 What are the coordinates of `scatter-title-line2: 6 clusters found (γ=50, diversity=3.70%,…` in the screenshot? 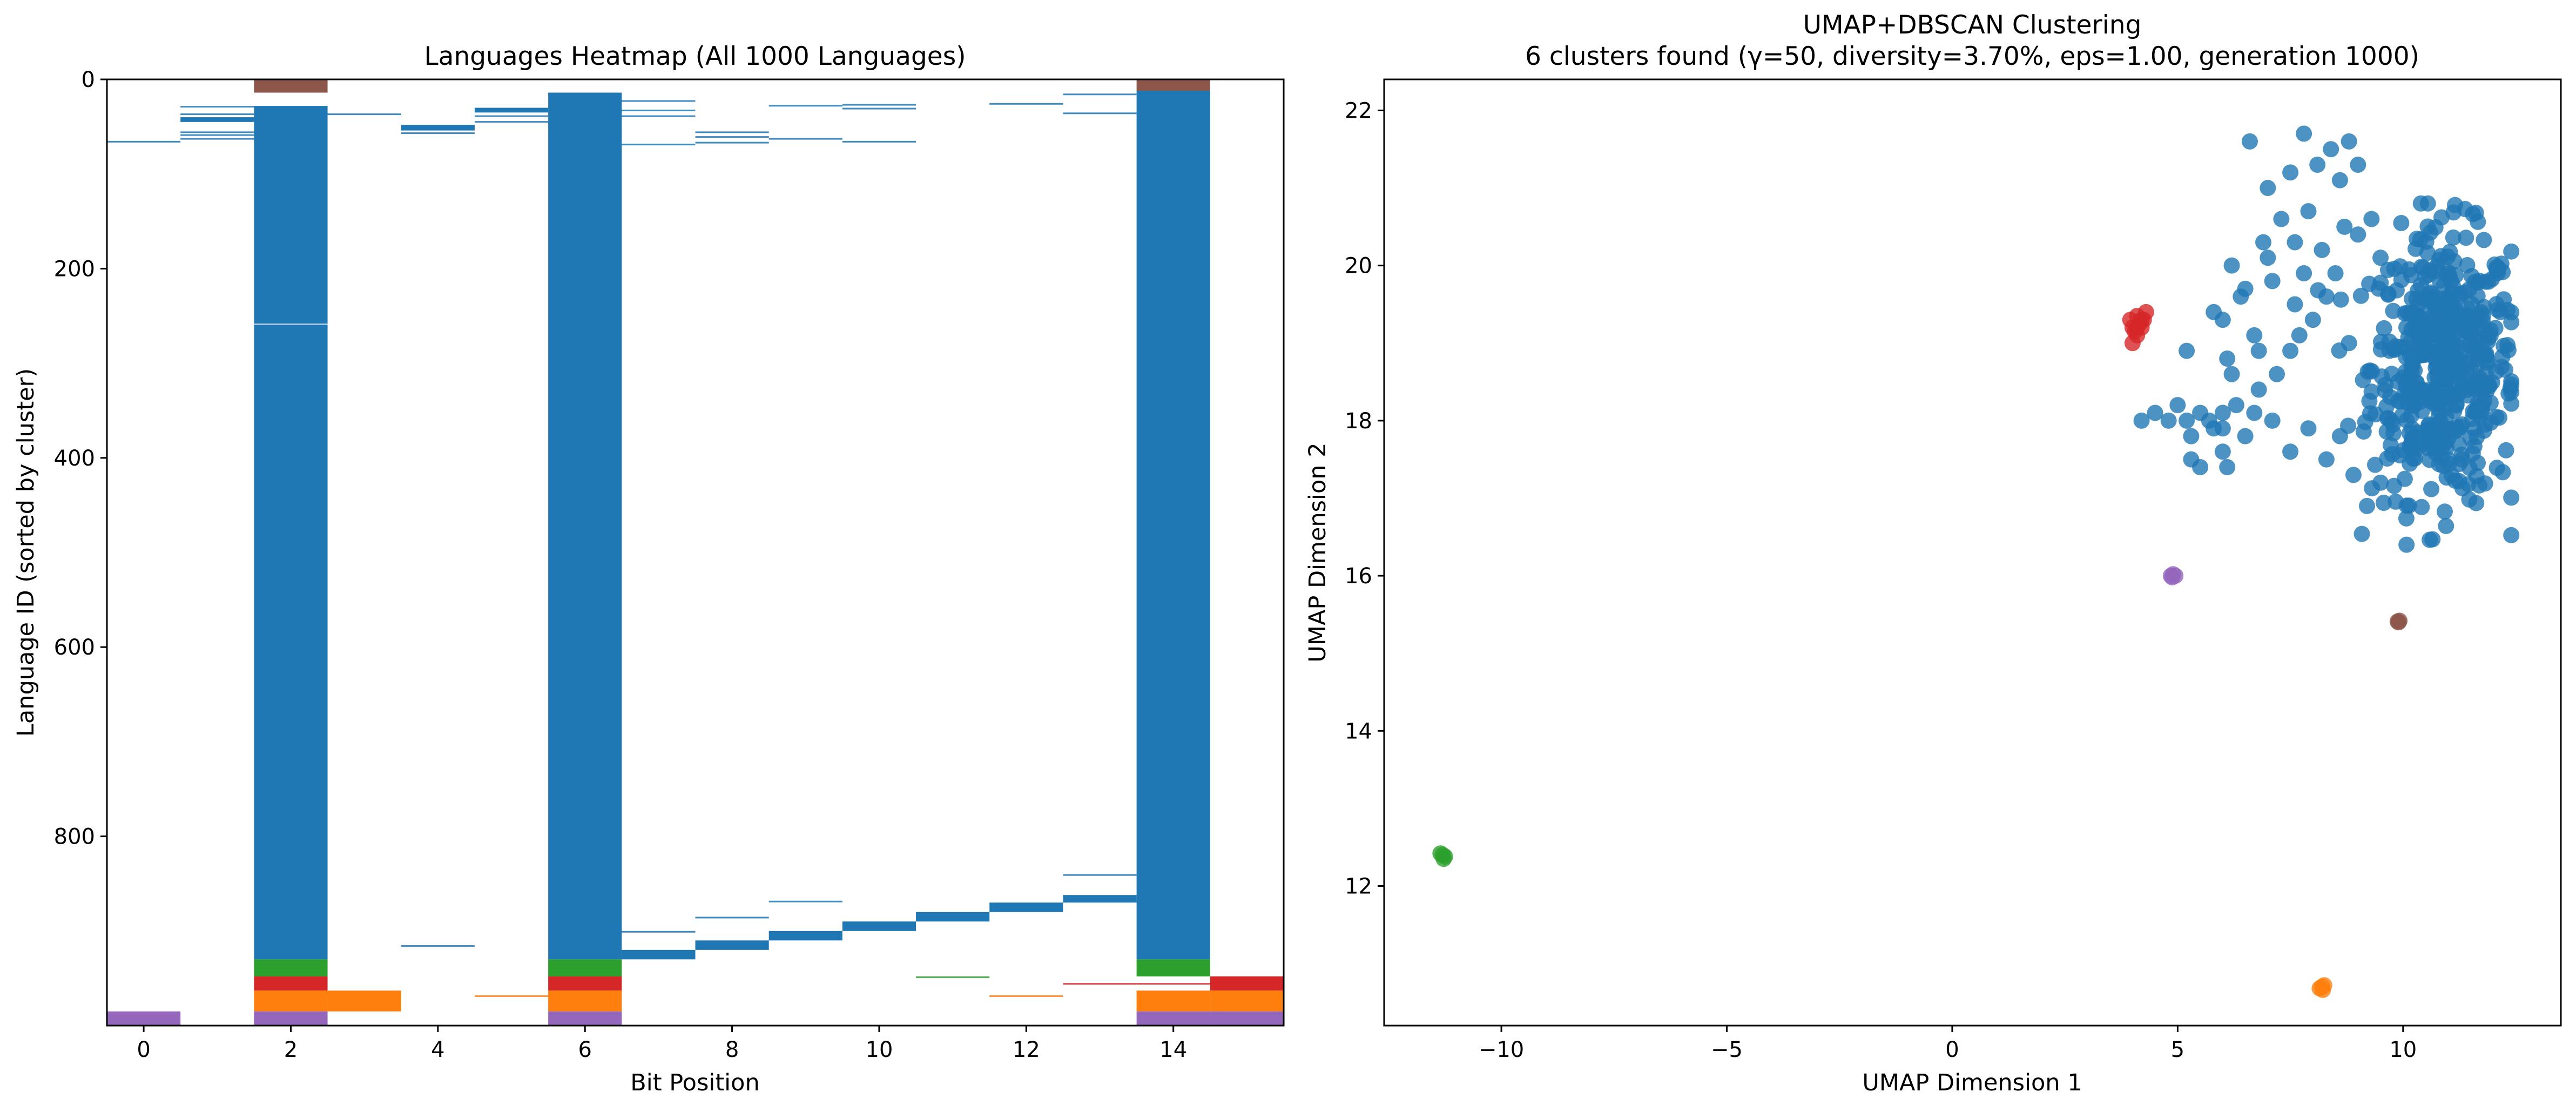 It's located at (1972, 56).